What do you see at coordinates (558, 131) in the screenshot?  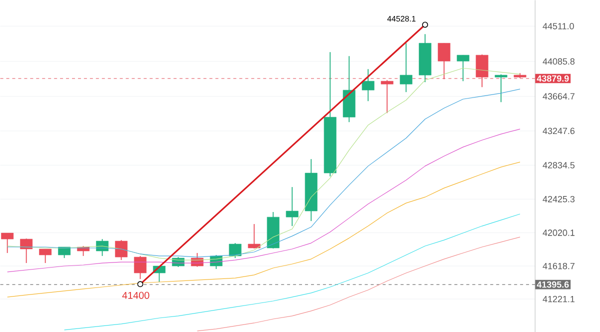 I see `y-tick-label: 43247.6` at bounding box center [558, 131].